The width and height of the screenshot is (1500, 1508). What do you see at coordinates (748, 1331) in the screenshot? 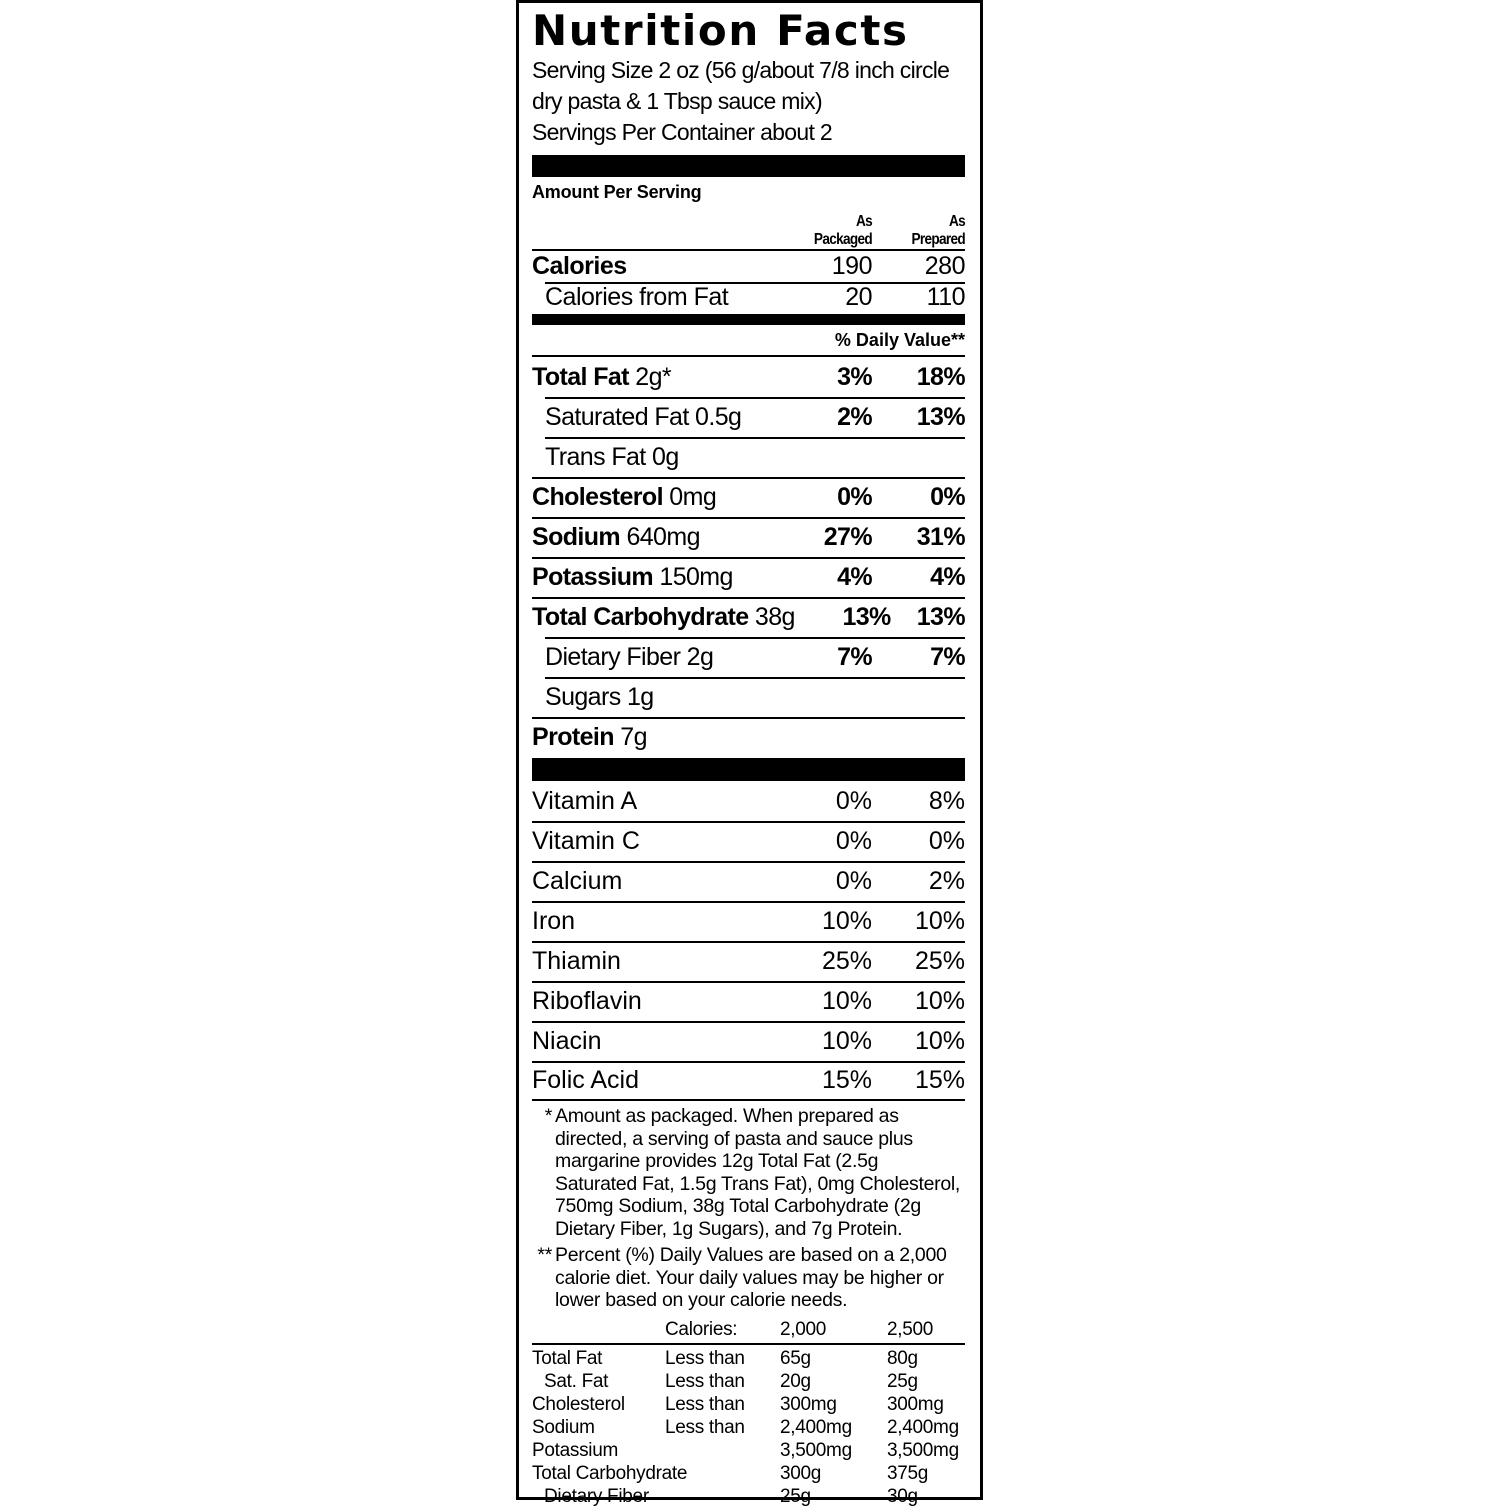
I see `reference-table-header: Calories: 2,000 2,500` at bounding box center [748, 1331].